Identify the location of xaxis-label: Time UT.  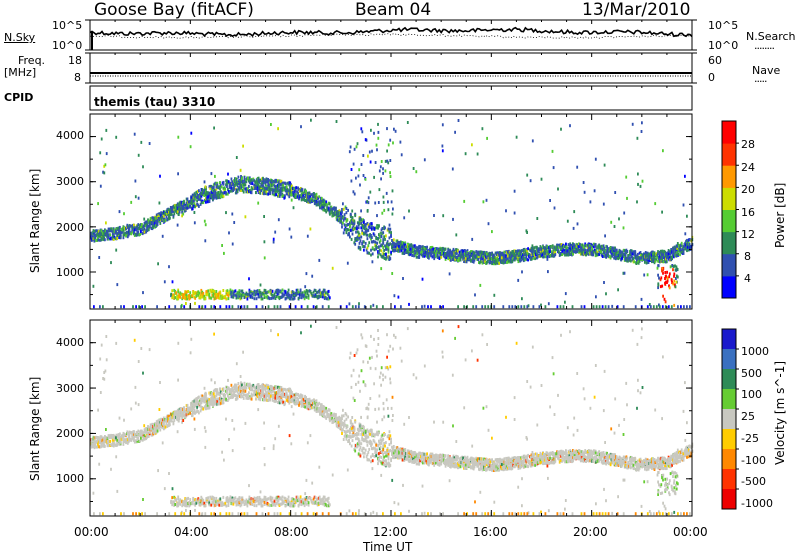
(388, 547).